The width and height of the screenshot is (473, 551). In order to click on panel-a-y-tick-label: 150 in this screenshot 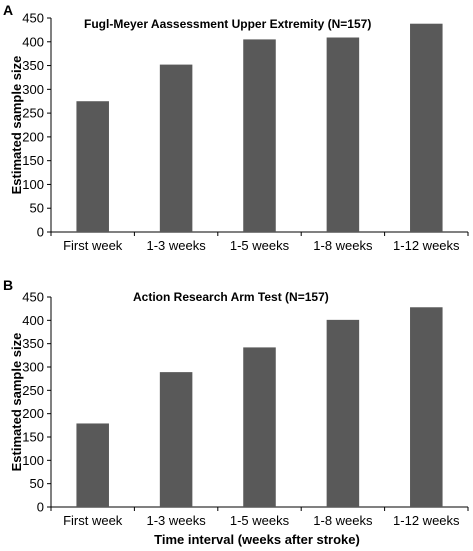, I will do `click(33, 160)`.